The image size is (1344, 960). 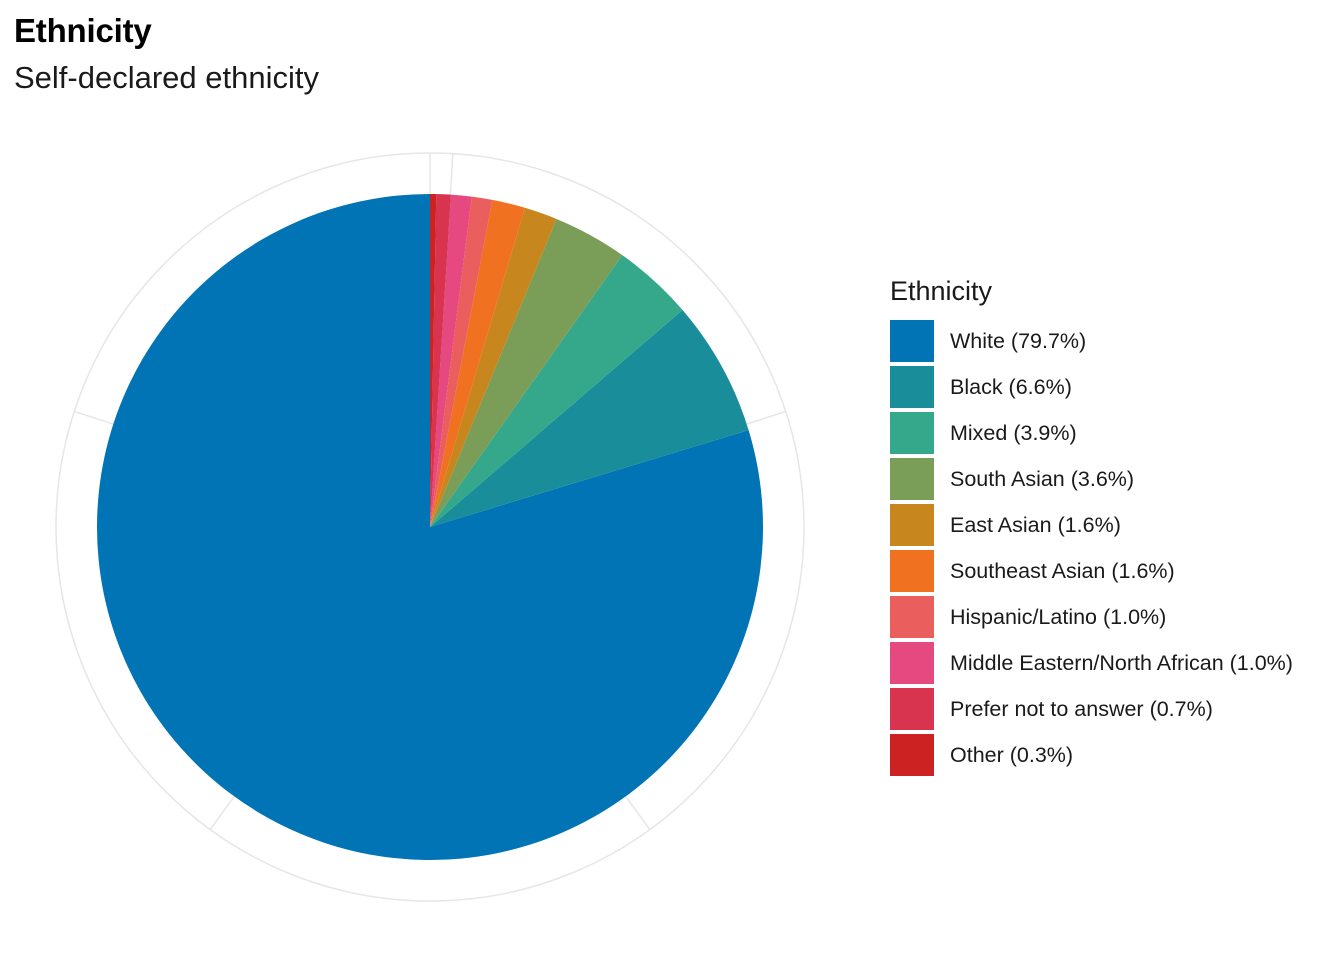 I want to click on legend-item: South Asian (3.6%), so click(x=1091, y=479).